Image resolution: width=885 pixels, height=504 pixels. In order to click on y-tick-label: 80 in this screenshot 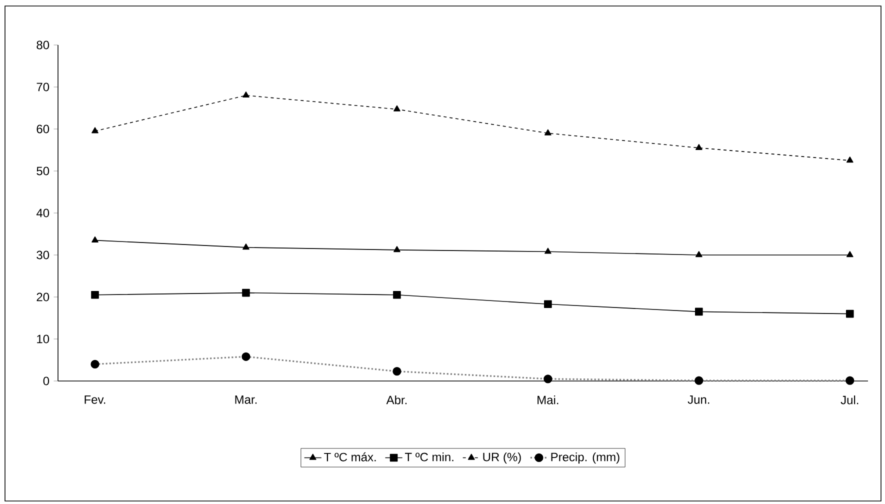, I will do `click(43, 45)`.